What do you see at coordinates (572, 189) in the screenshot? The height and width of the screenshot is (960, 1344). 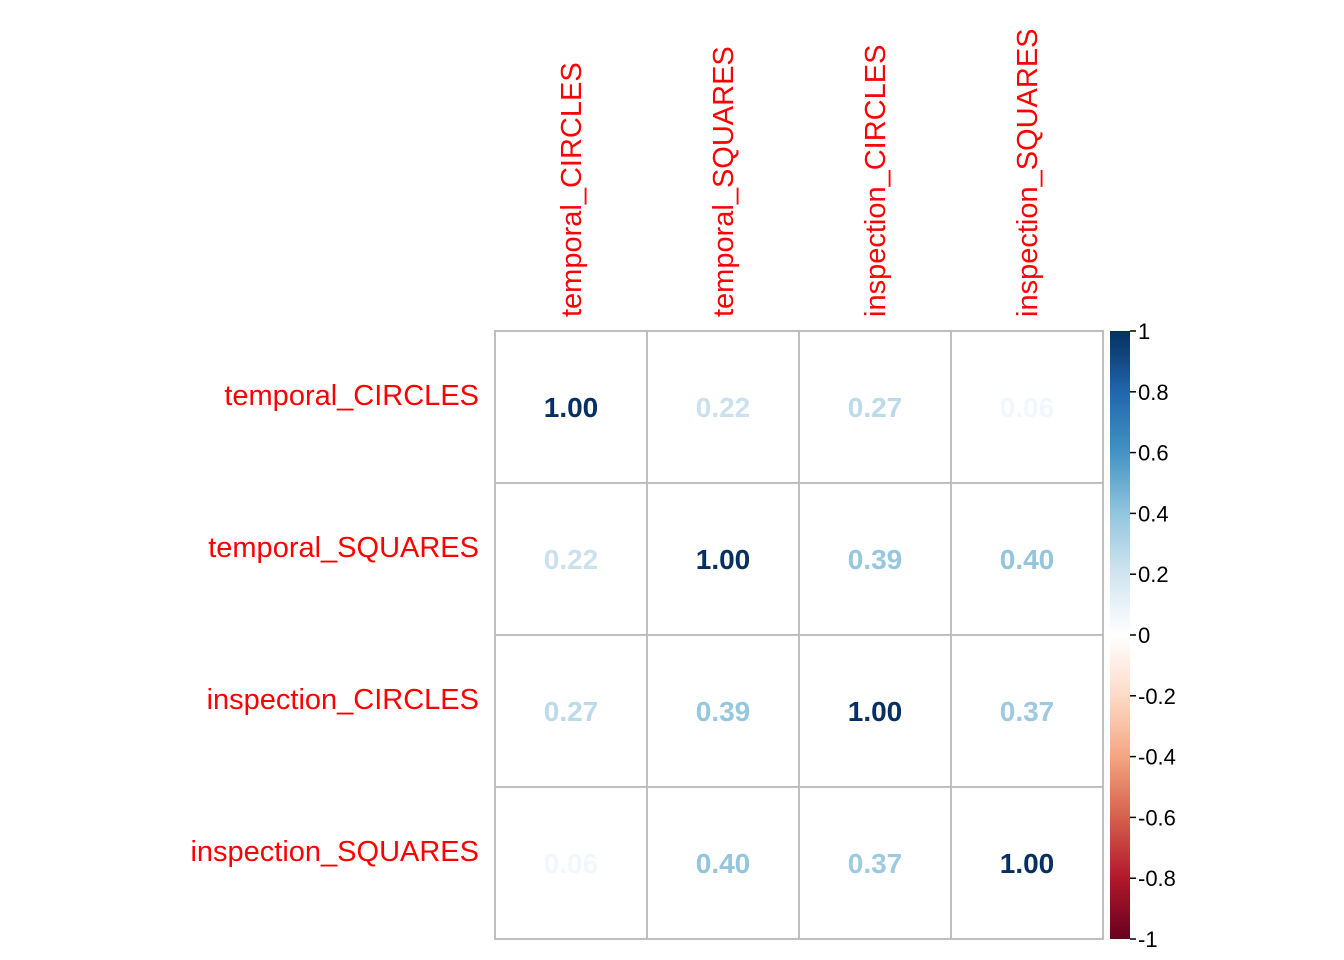 I see `column-label: temporal_CIRCLES` at bounding box center [572, 189].